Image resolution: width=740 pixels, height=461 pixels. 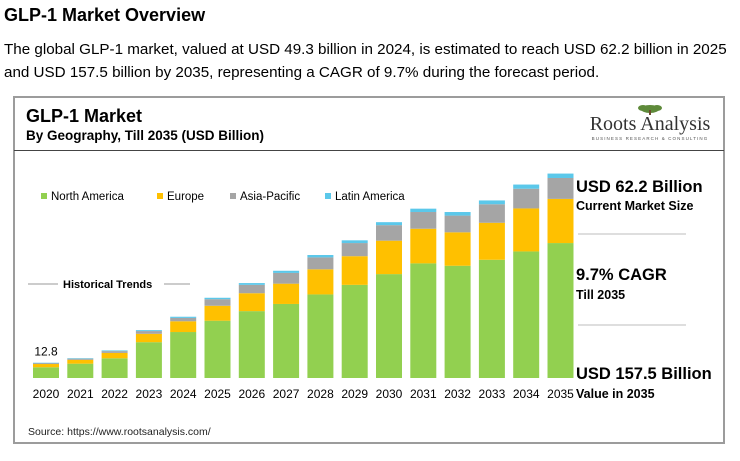 I want to click on bar-asia-pacific-2025, so click(x=217, y=302).